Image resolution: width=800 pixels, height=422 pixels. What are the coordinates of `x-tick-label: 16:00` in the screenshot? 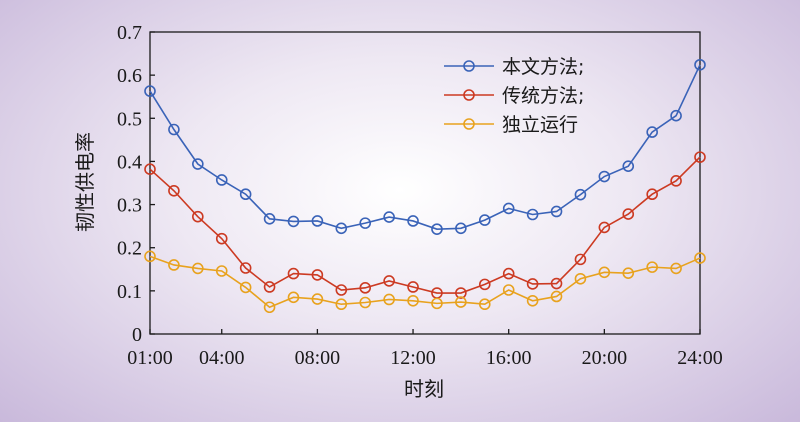 It's located at (509, 358).